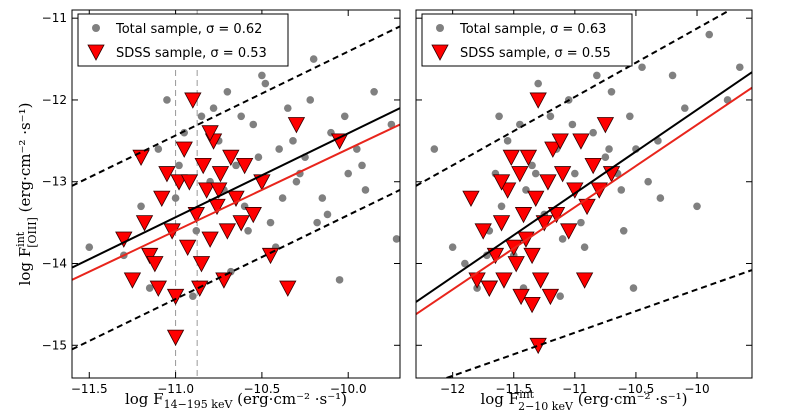 The image size is (789, 412). I want to click on label-text: log F, so click(144, 399).